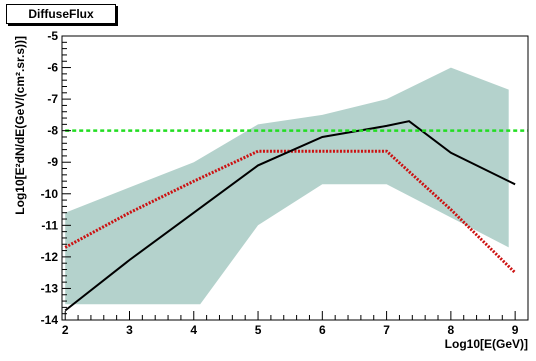 This screenshot has height=361, width=536. Describe the element at coordinates (52, 99) in the screenshot. I see `y-tick-label: -7` at that location.